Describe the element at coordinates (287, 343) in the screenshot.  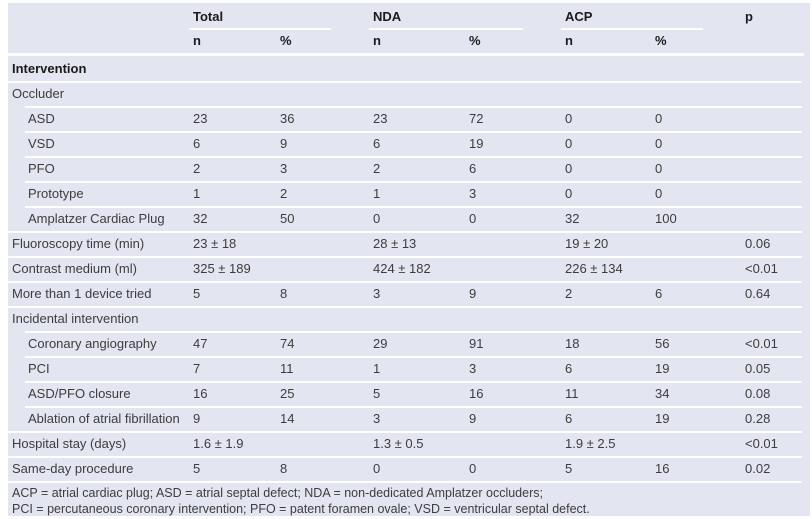
I see `cell-total-pct: 74` at that location.